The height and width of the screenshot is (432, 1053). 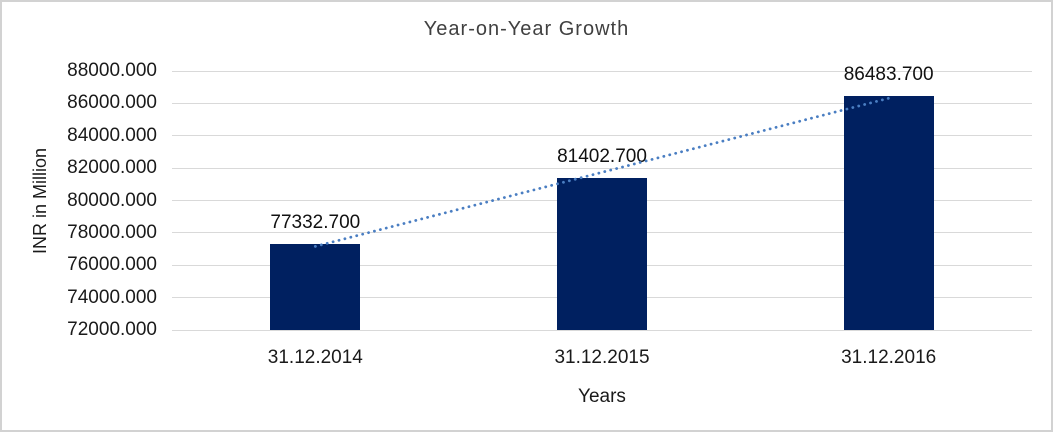 I want to click on y-axis-tick-label: 78000.000, so click(x=112, y=232).